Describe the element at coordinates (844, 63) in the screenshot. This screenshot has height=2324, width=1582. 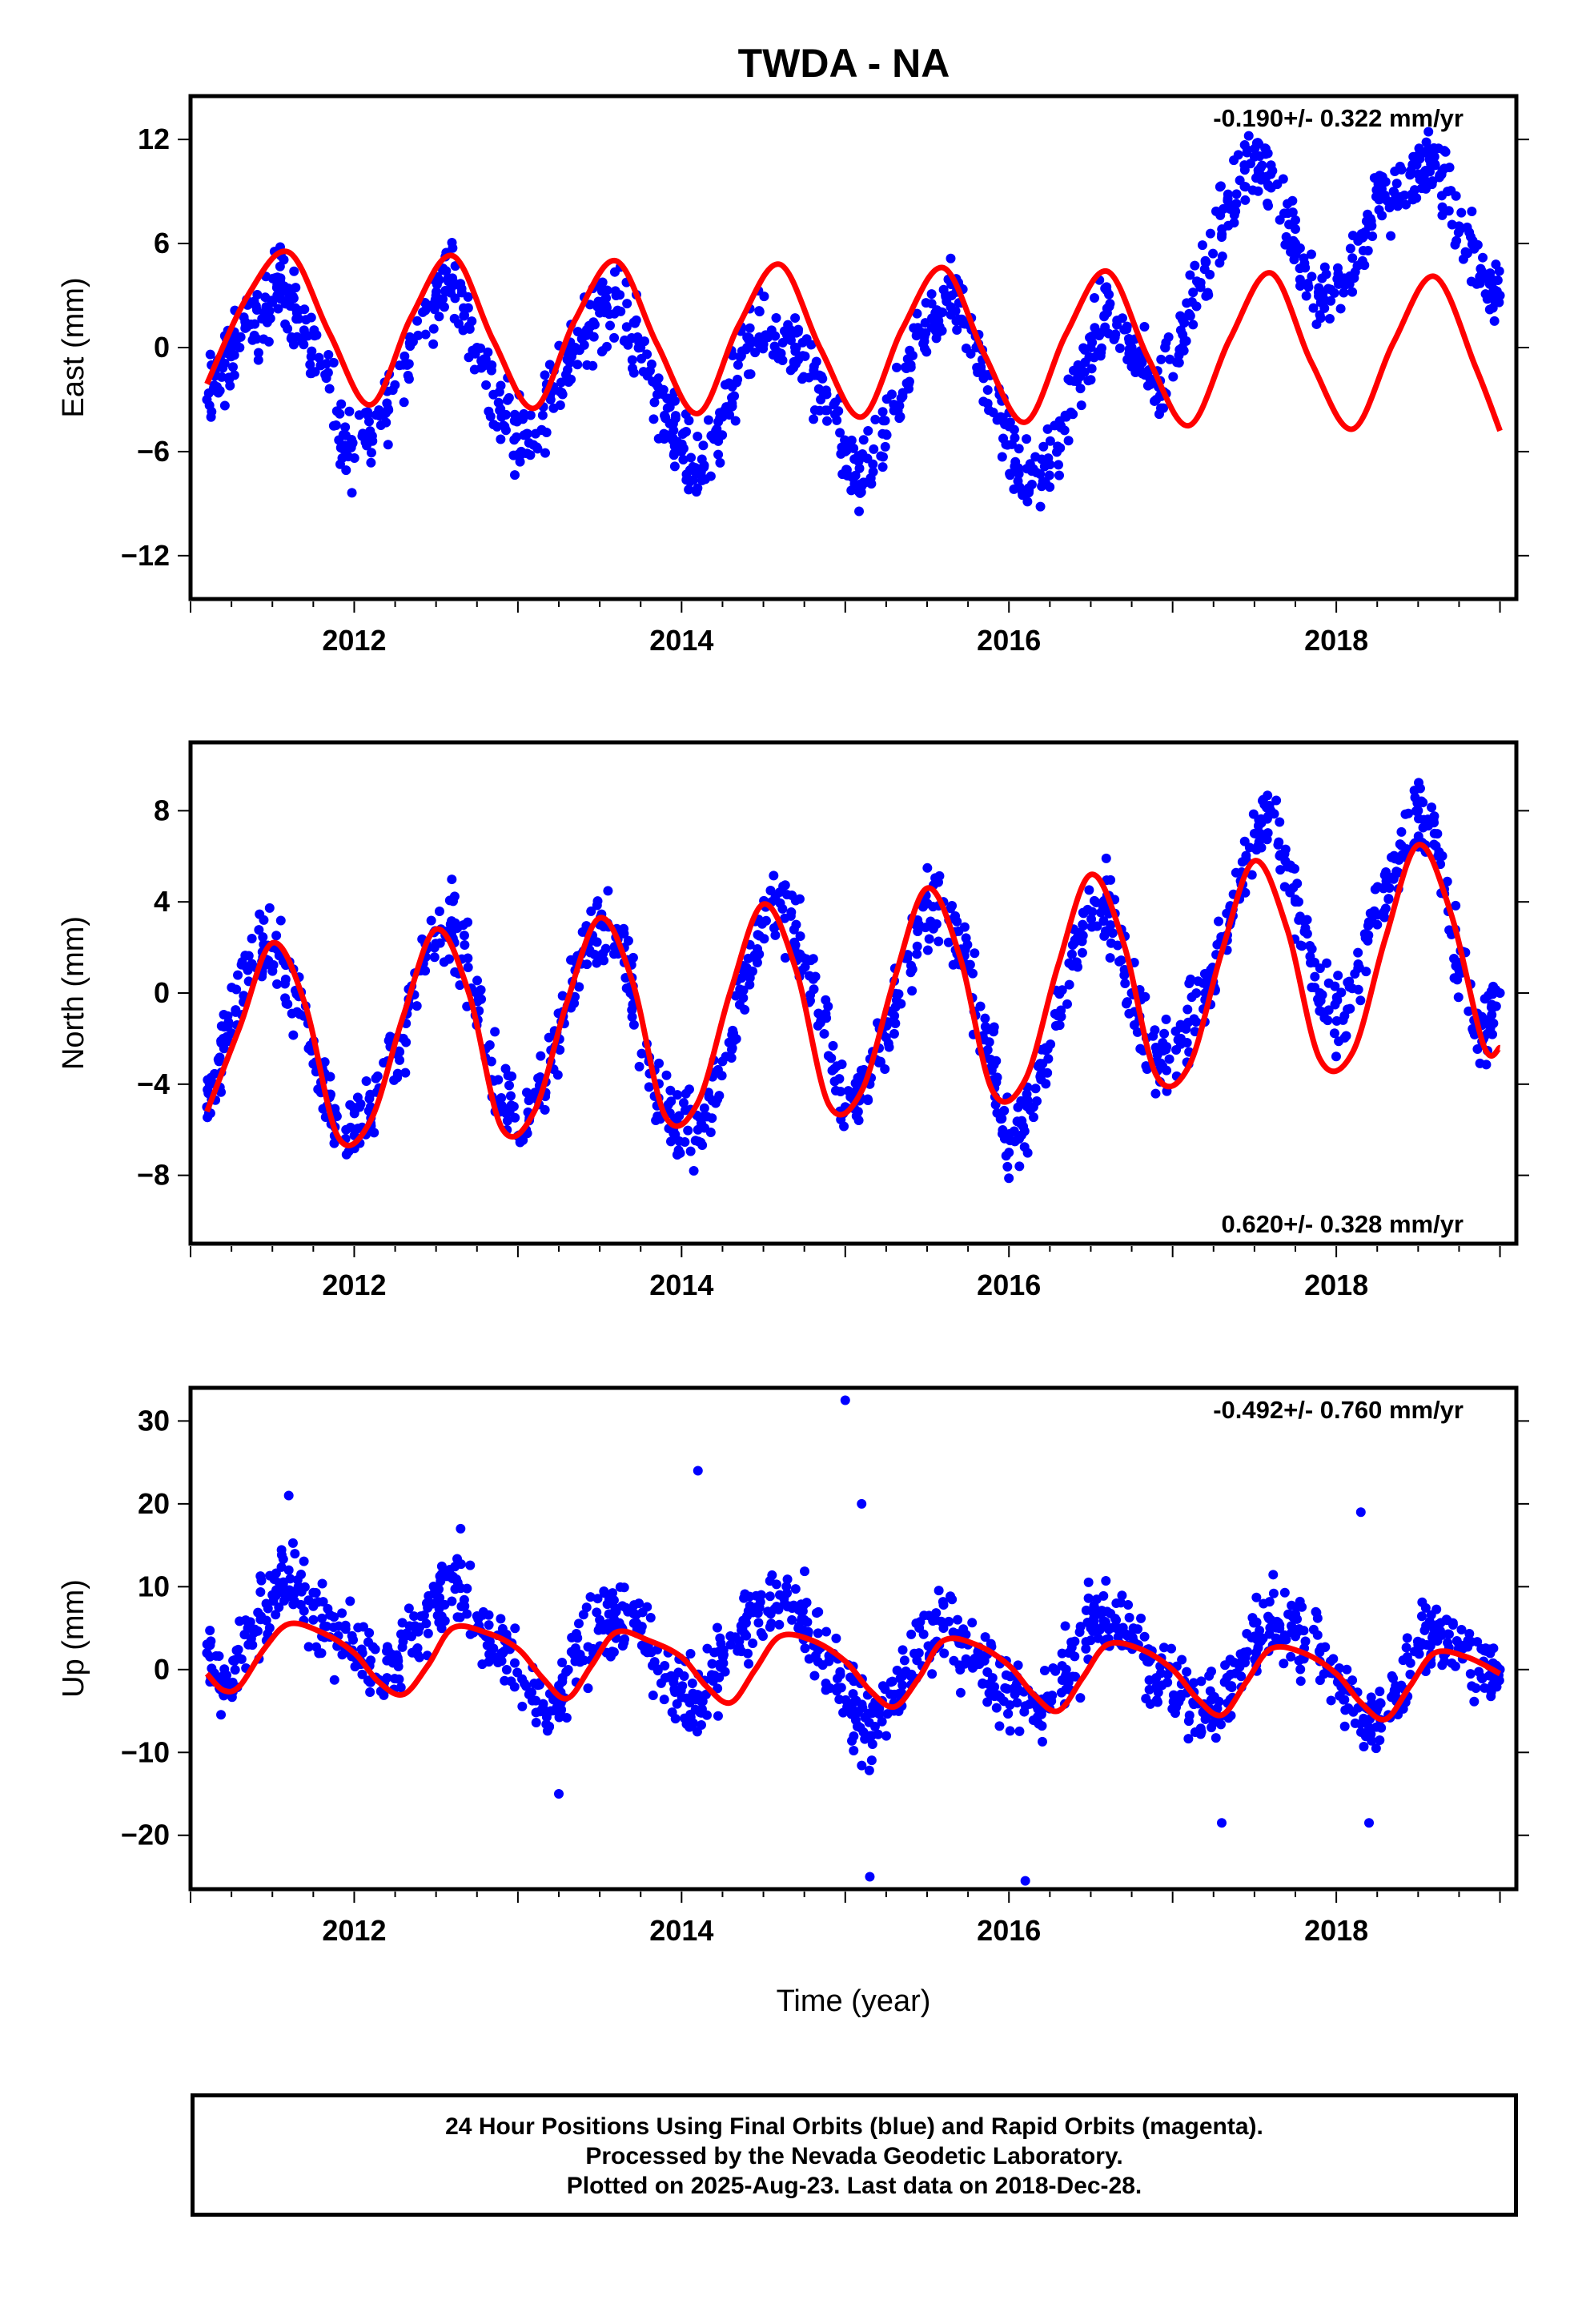
I see `figure-title: TWDA - NA` at that location.